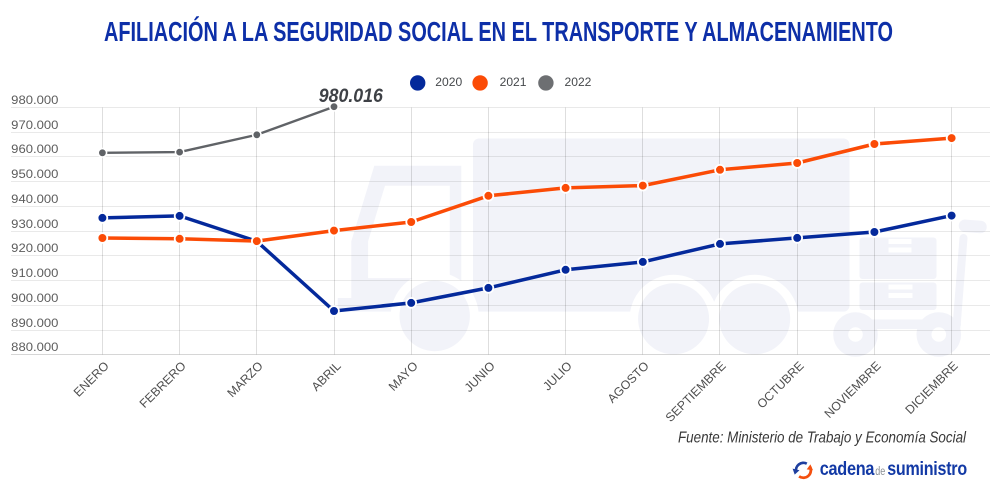 The width and height of the screenshot is (1000, 500). Describe the element at coordinates (34, 273) in the screenshot. I see `svg-text: 910.000` at that location.